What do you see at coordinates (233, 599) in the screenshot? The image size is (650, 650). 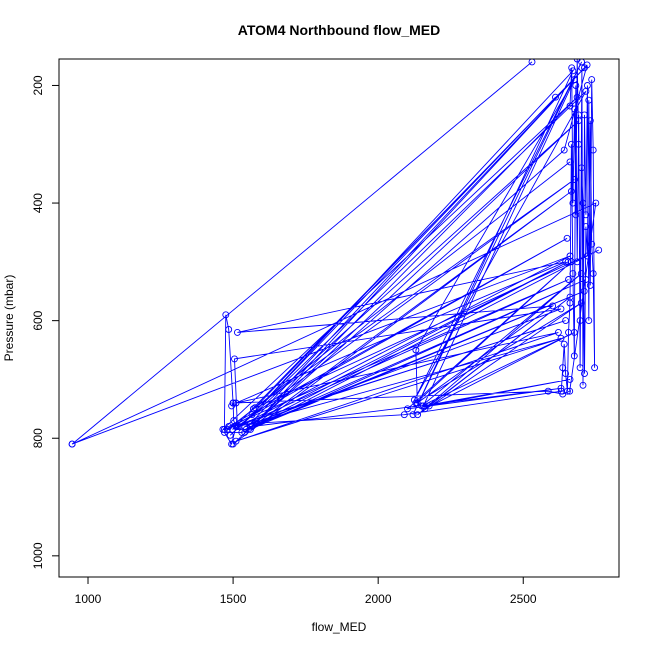 I see `x-tick-label: 1500` at bounding box center [233, 599].